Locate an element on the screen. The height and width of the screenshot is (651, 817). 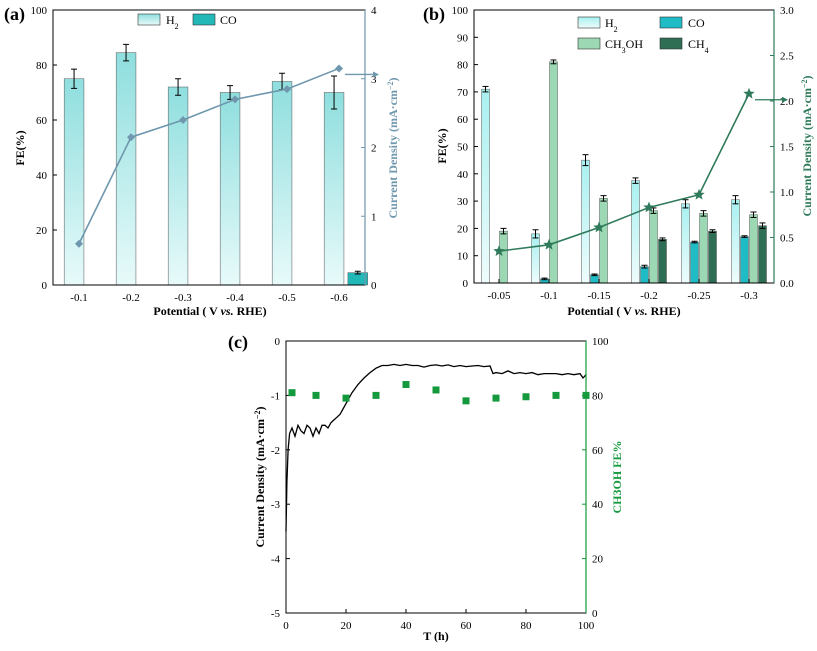
y2-tick-label: 1 is located at coordinates (374, 217).